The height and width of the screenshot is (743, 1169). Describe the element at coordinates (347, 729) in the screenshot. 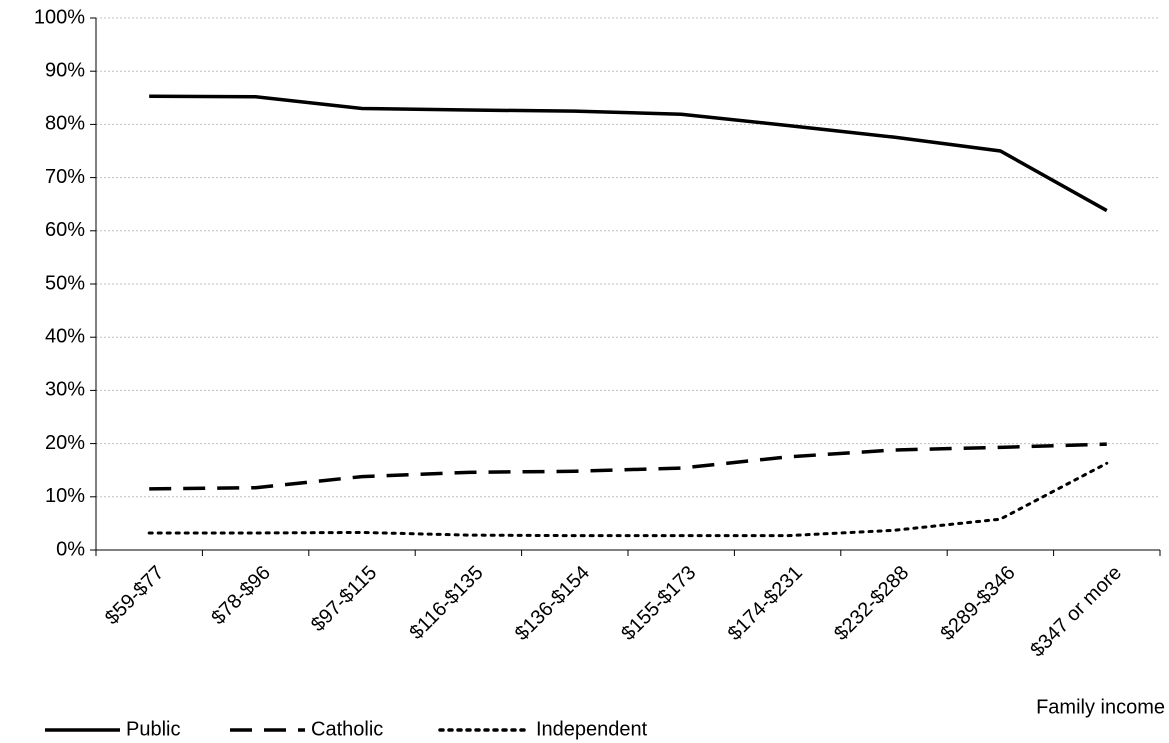

I see `legend-label: Catholic` at that location.